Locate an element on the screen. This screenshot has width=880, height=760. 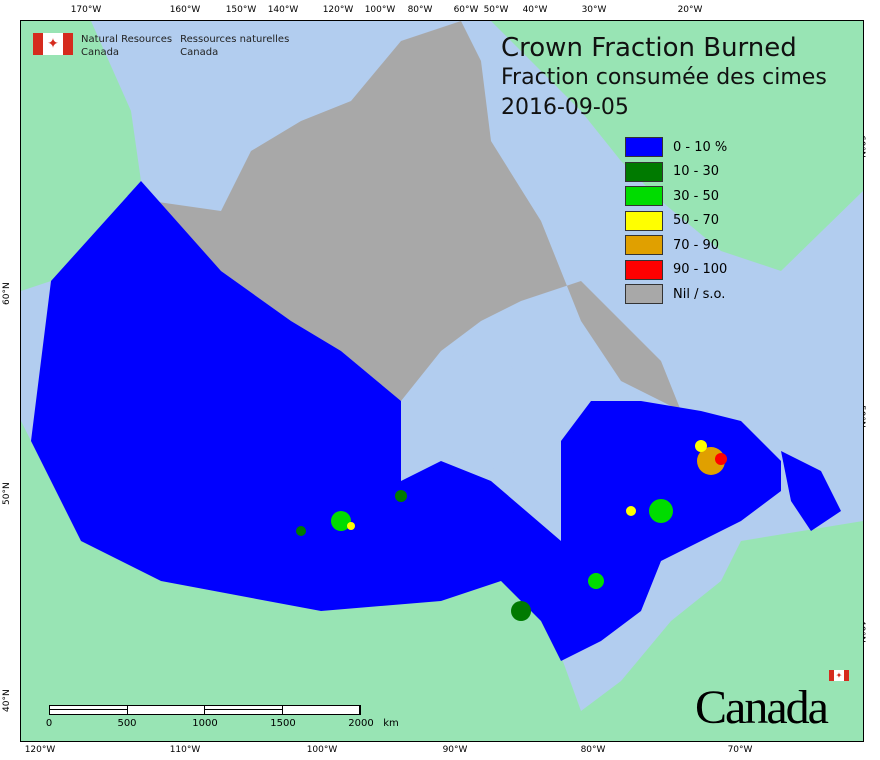
legend-label: 90 - 100 is located at coordinates (700, 270).